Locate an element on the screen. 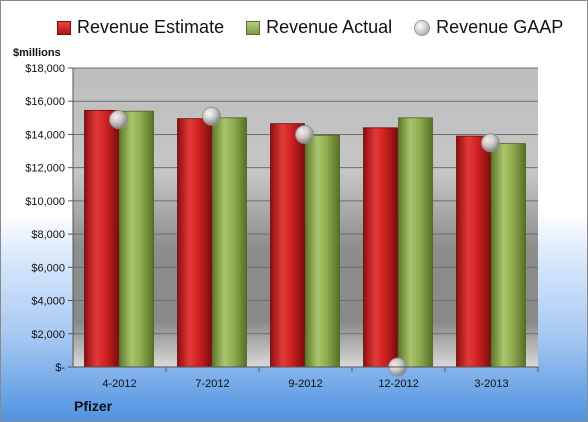 This screenshot has height=422, width=588. y-tick-label: $18,000 is located at coordinates (45, 69).